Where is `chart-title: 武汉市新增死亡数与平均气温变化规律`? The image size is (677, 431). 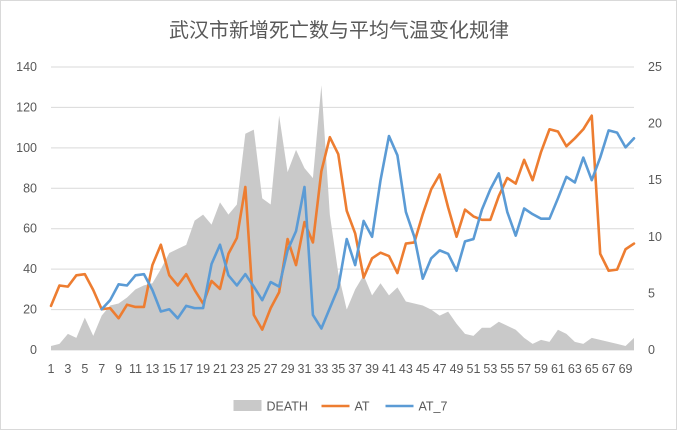
chart-title: 武汉市新增死亡数与平均气温变化规律 is located at coordinates (339, 30).